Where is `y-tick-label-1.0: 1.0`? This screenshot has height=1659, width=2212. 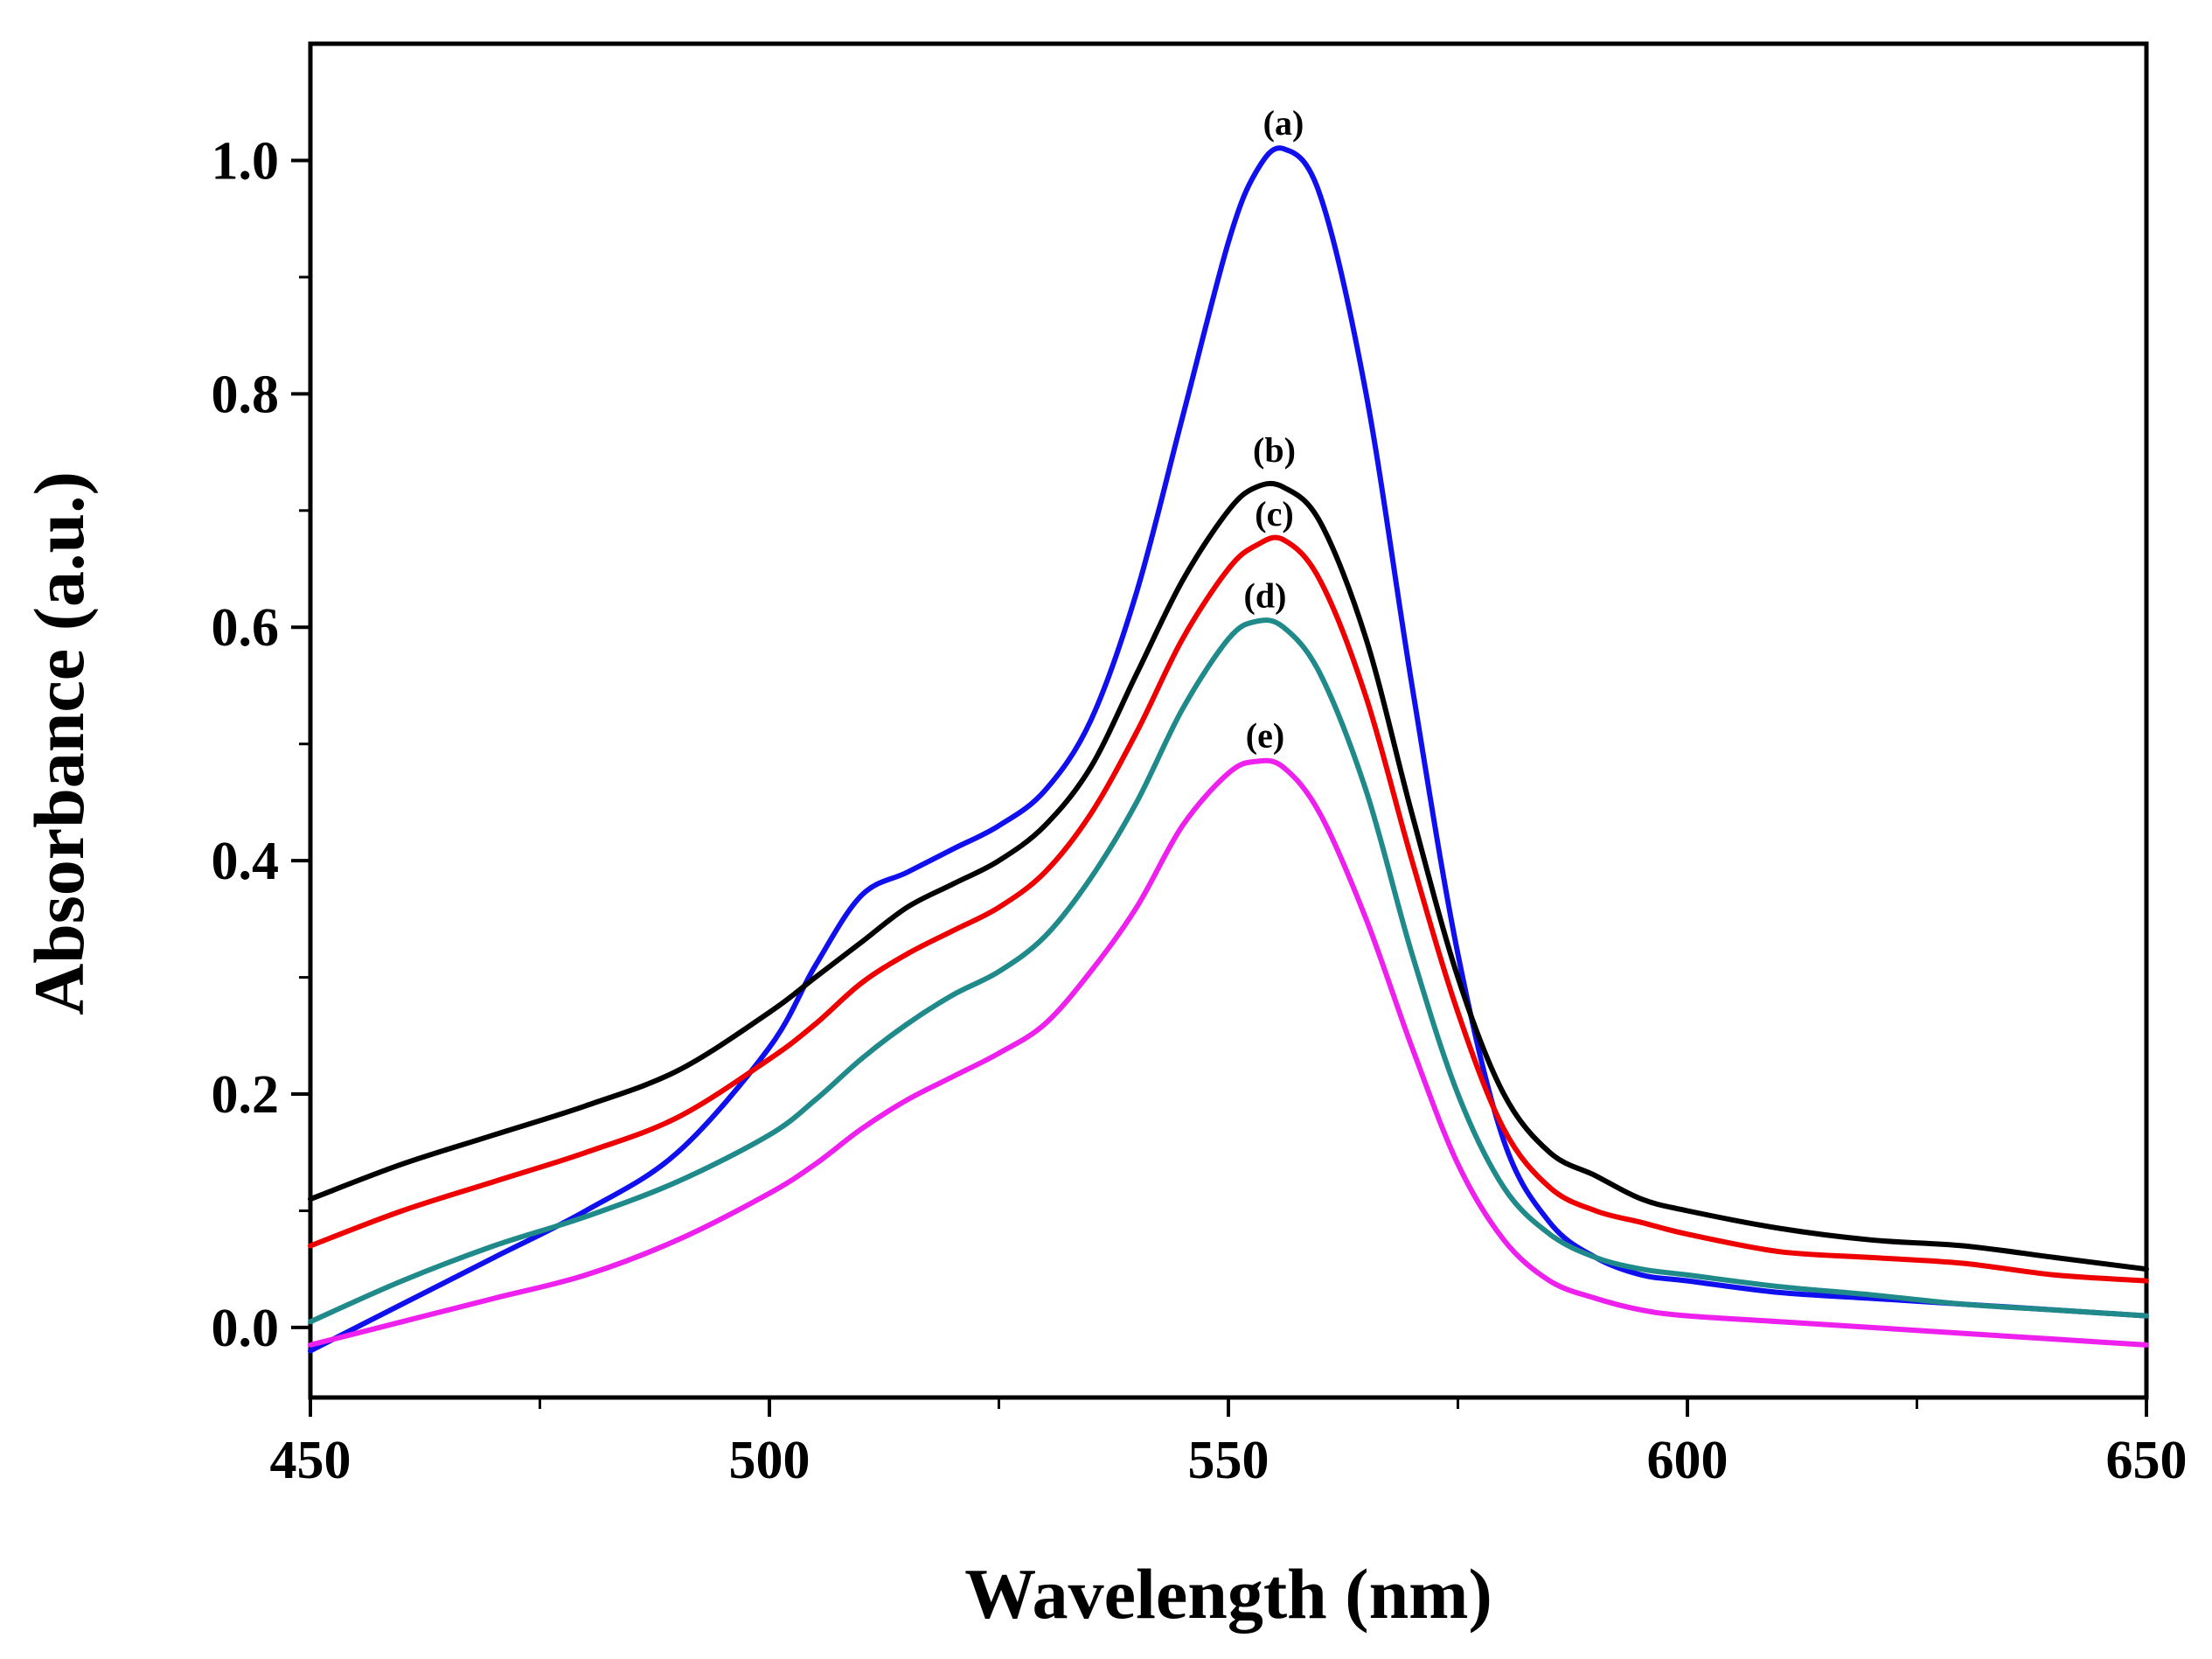
y-tick-label-1.0: 1.0 is located at coordinates (246, 161).